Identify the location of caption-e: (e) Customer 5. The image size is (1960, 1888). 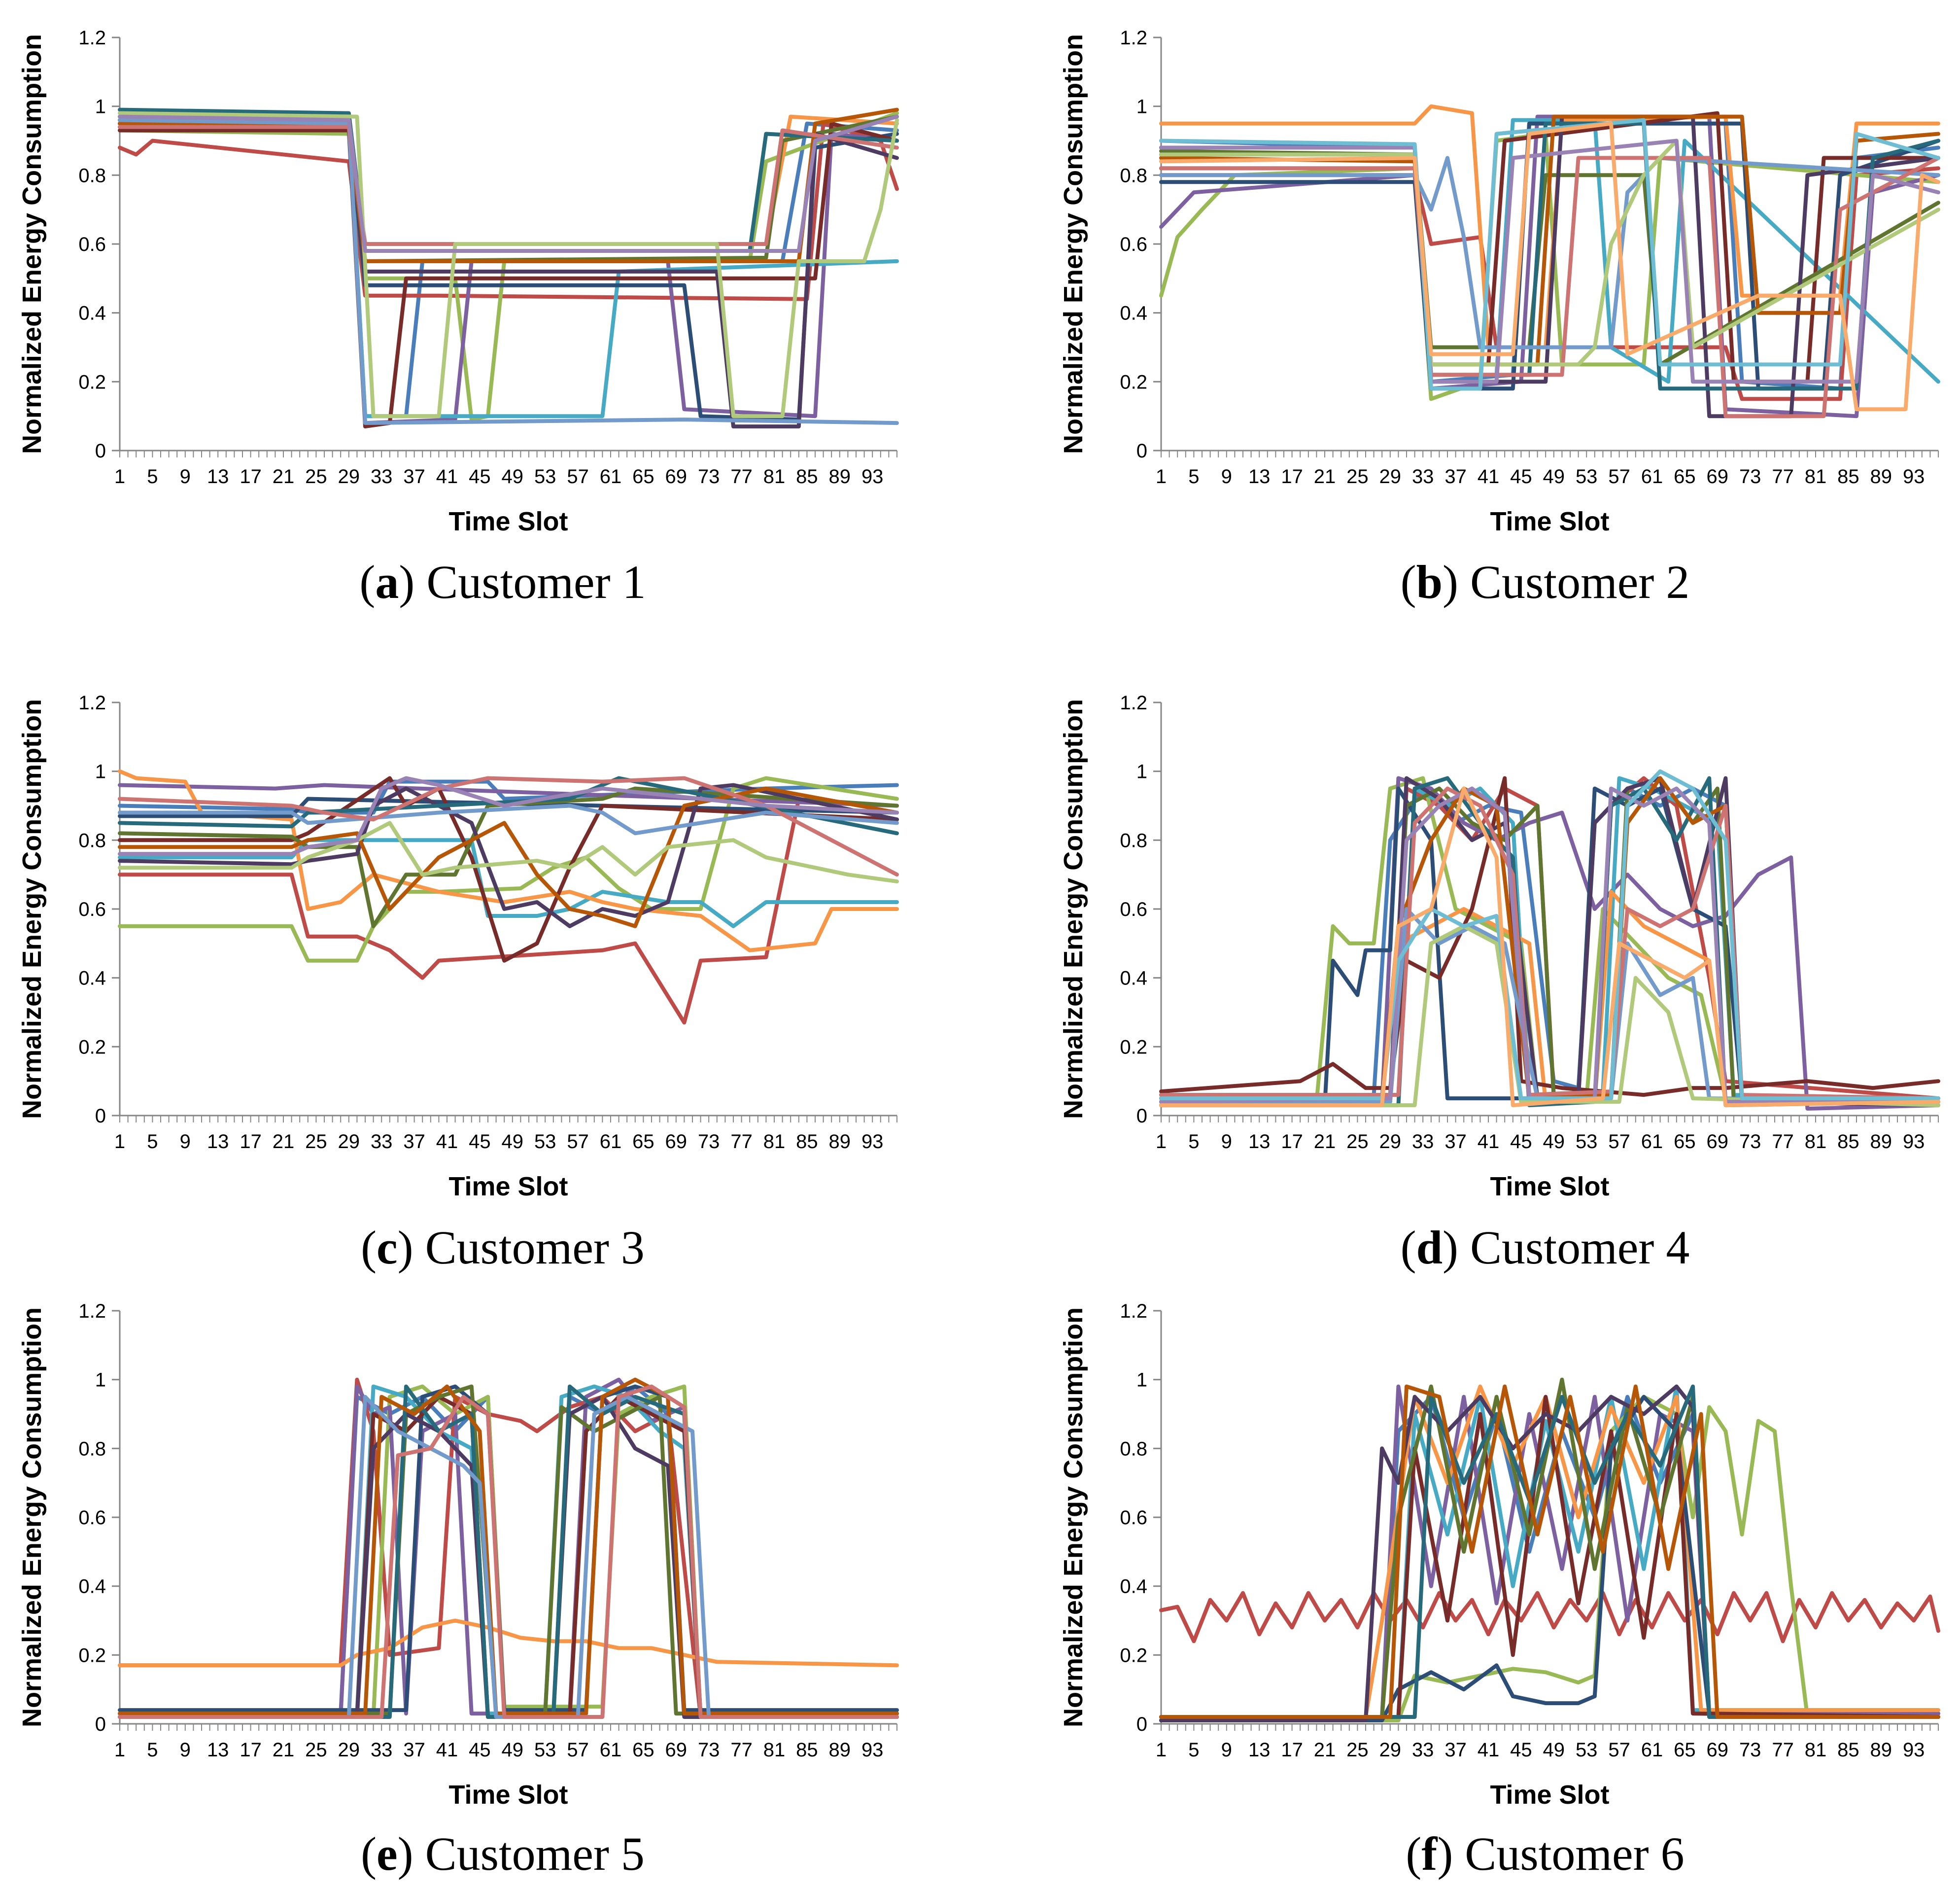
(503, 1853).